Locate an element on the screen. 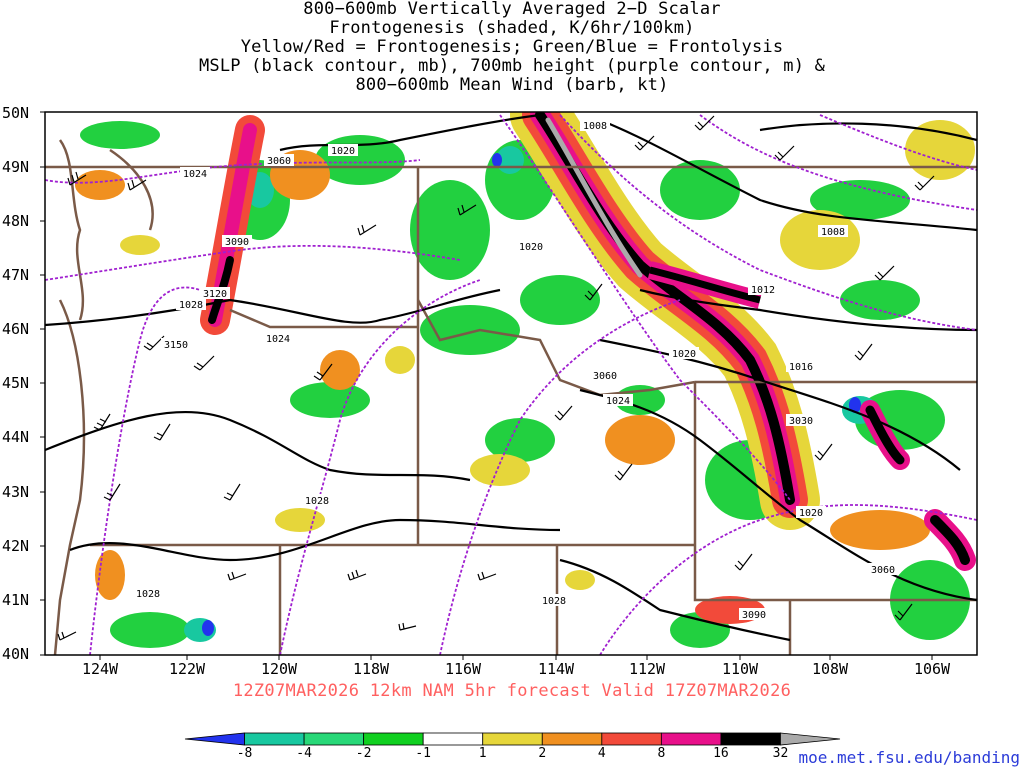 The image size is (1024, 768). colorbar-tick-label: 32 is located at coordinates (780, 753).